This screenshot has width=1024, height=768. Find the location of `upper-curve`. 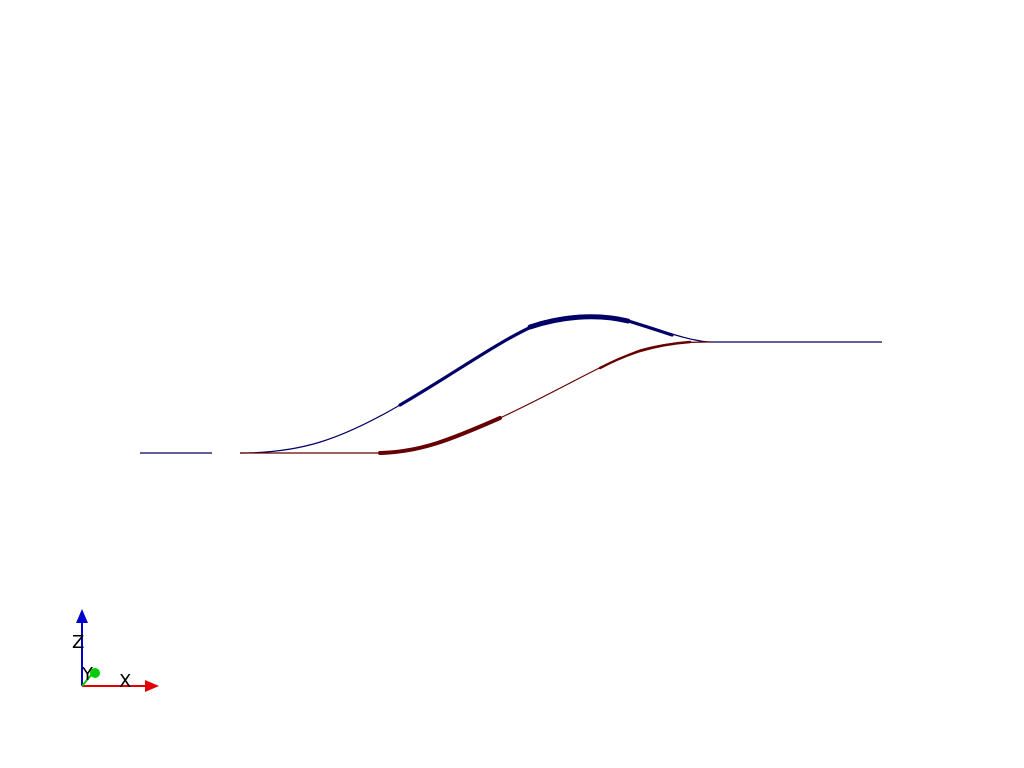

upper-curve is located at coordinates (511, 384).